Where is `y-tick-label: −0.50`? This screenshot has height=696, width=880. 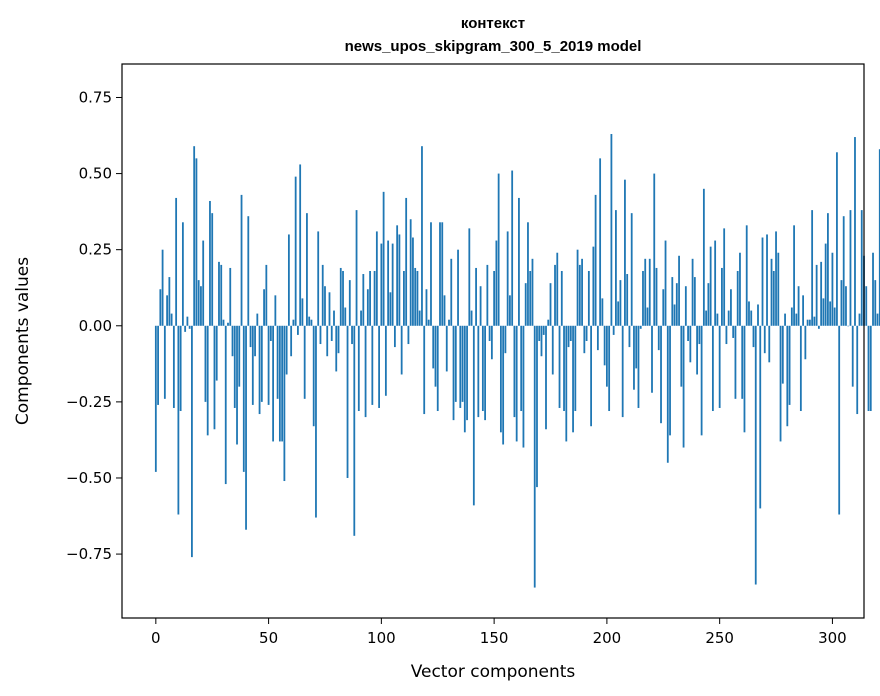
y-tick-label: −0.50 is located at coordinates (89, 478).